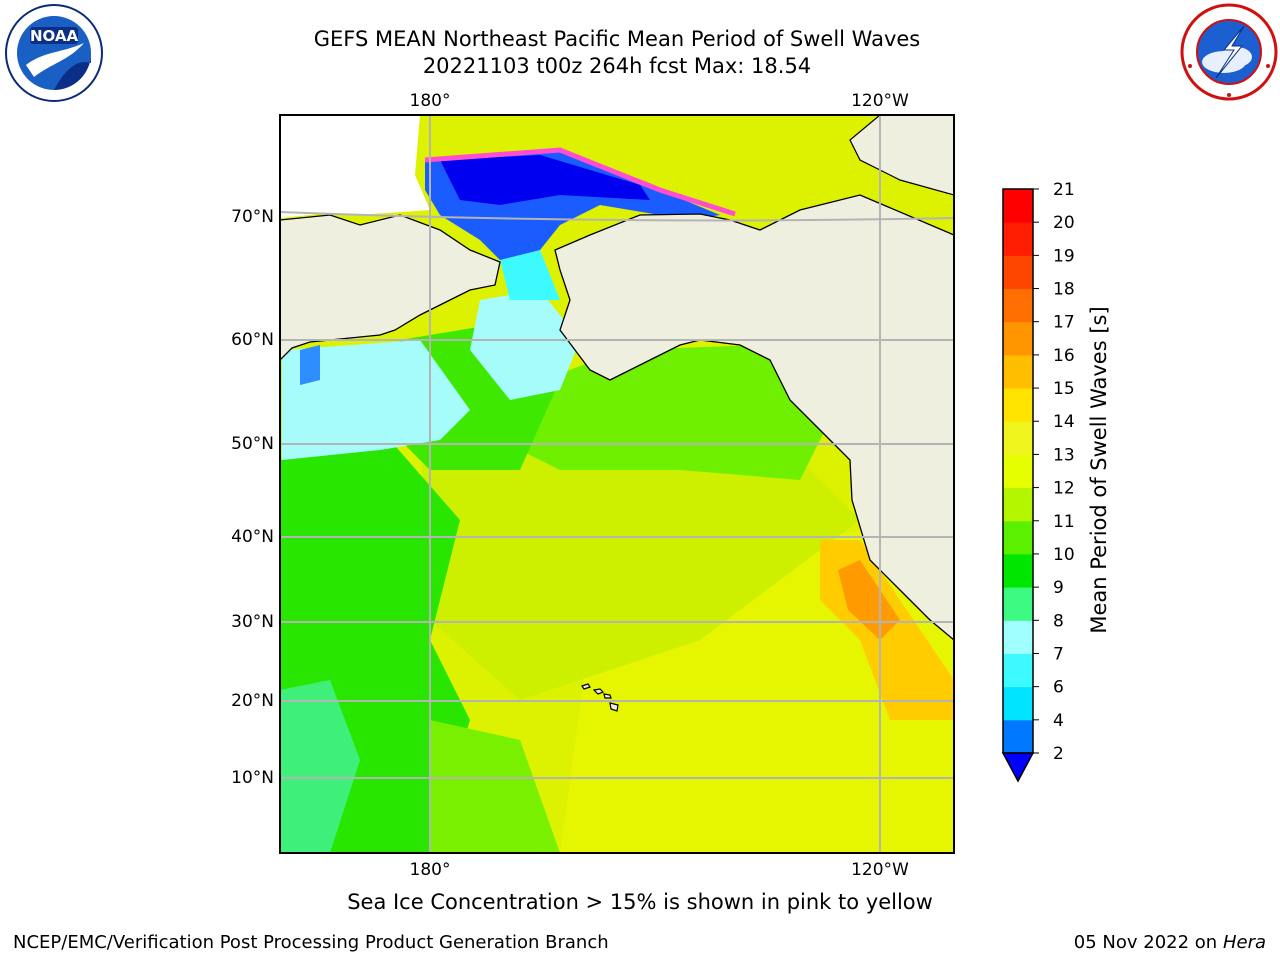  I want to click on colorbar-tick-label: 11, so click(1064, 522).